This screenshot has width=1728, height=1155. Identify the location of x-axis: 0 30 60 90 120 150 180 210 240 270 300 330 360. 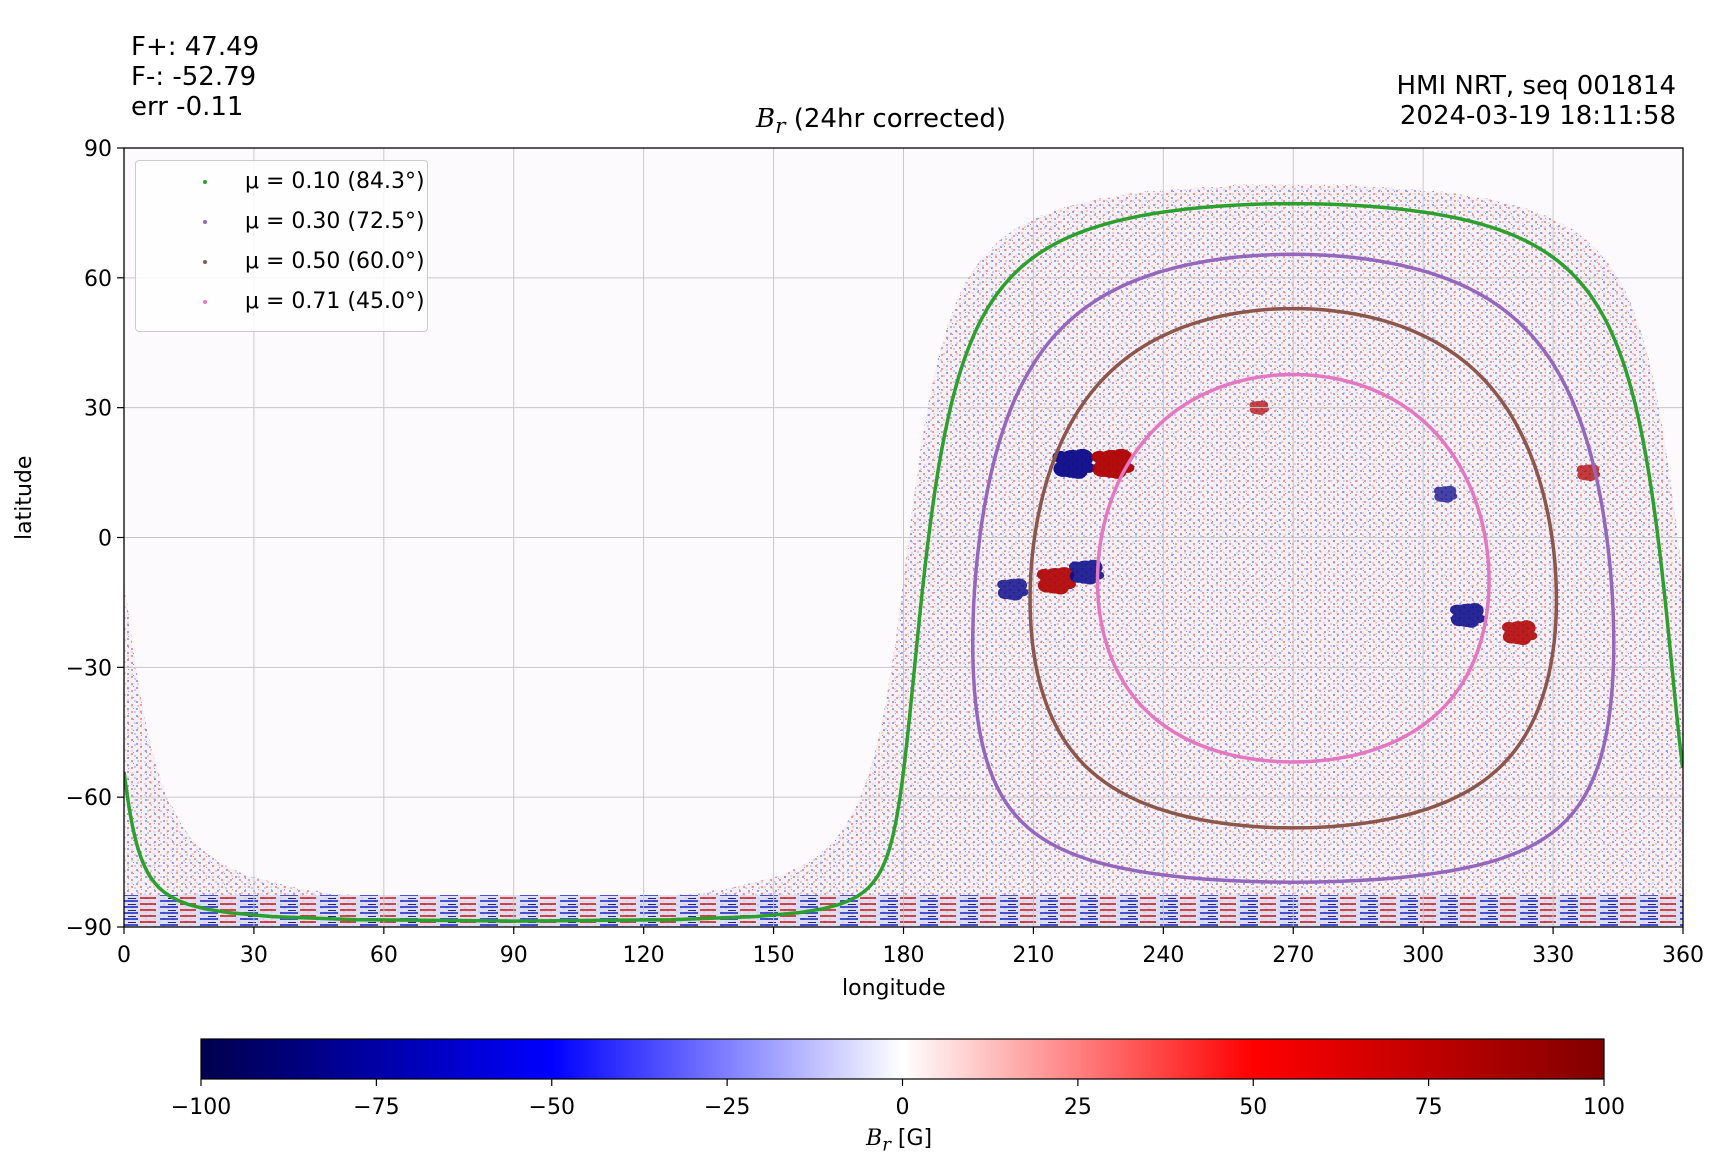
(910, 947).